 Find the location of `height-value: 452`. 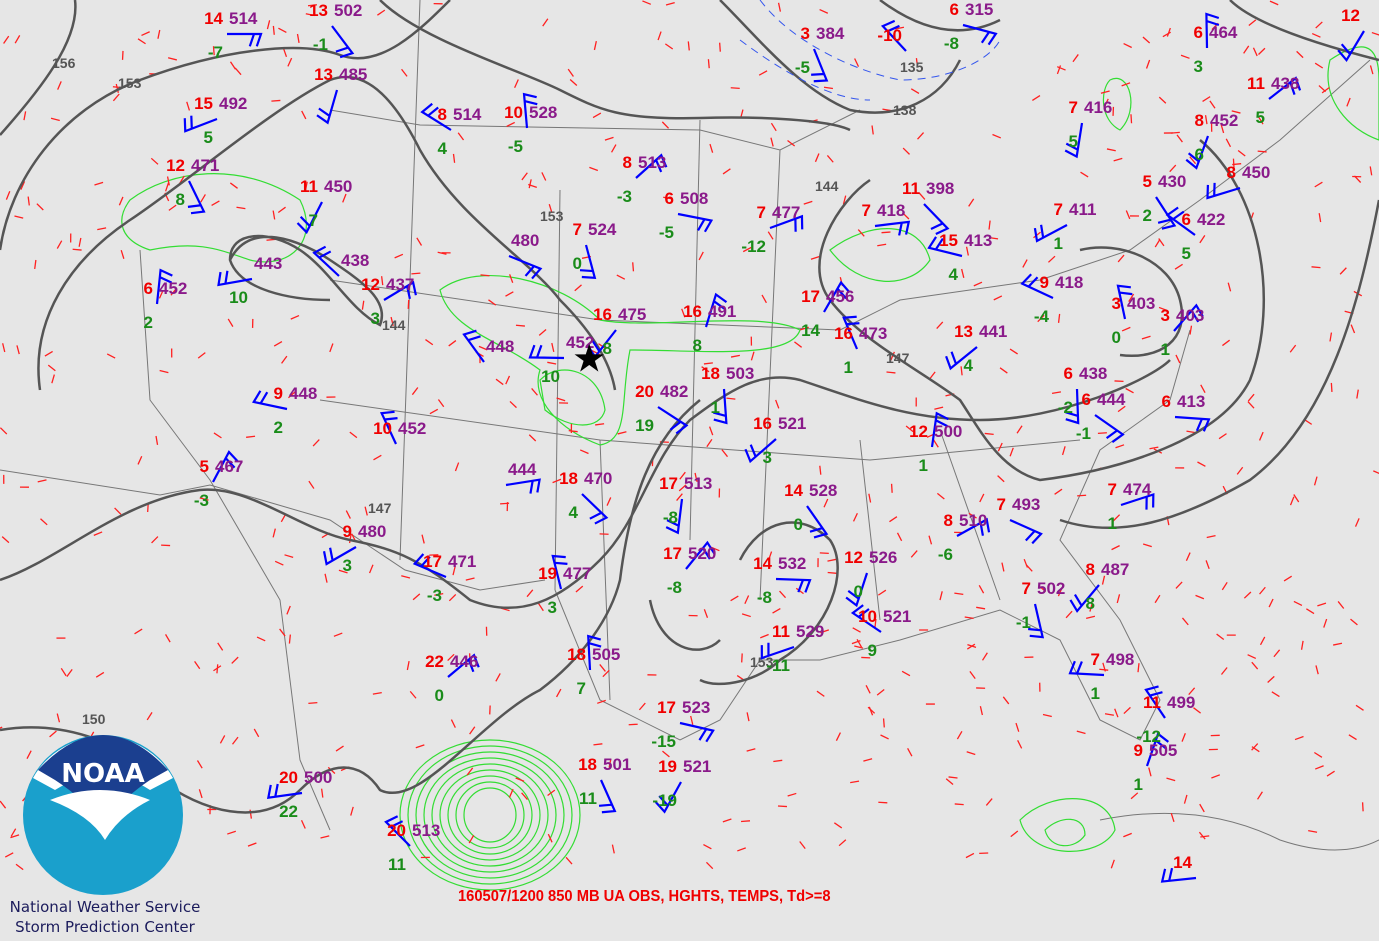

height-value: 452 is located at coordinates (580, 342).